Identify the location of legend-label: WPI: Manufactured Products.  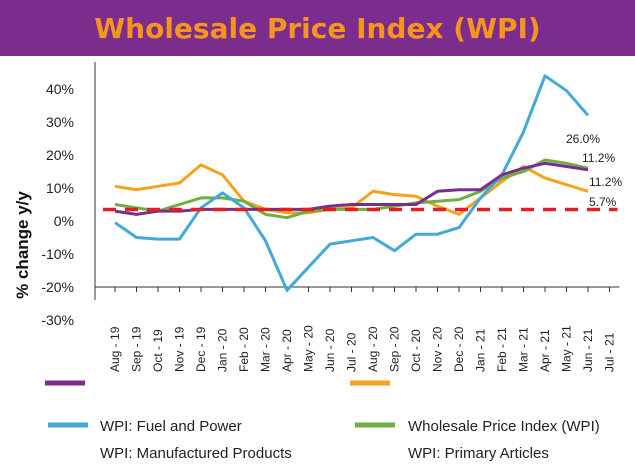
(196, 453).